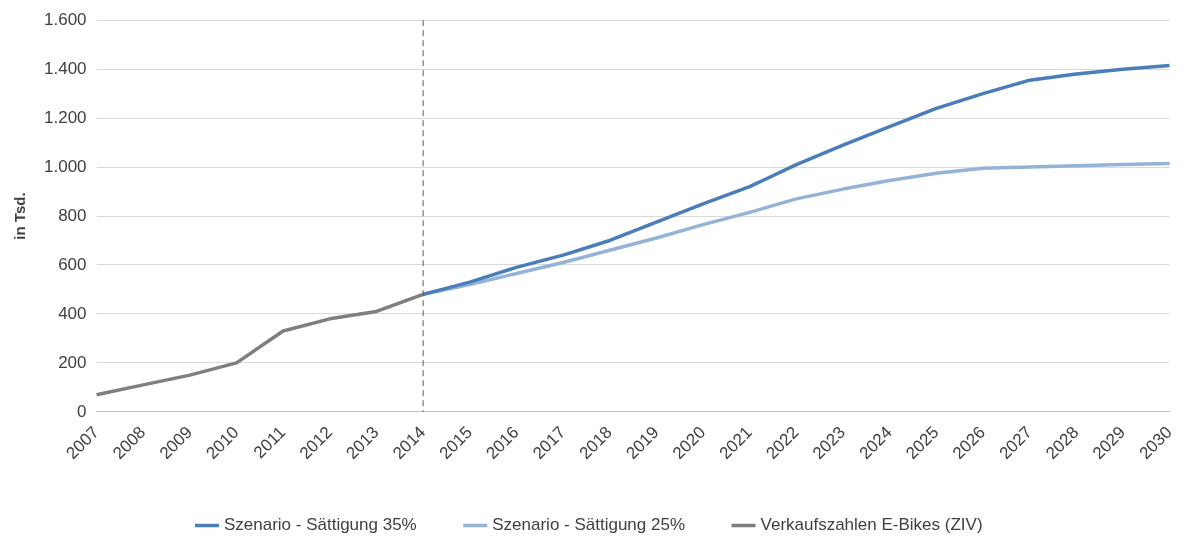 The image size is (1187, 548). What do you see at coordinates (65, 117) in the screenshot?
I see `y-tick-label: 1.200` at bounding box center [65, 117].